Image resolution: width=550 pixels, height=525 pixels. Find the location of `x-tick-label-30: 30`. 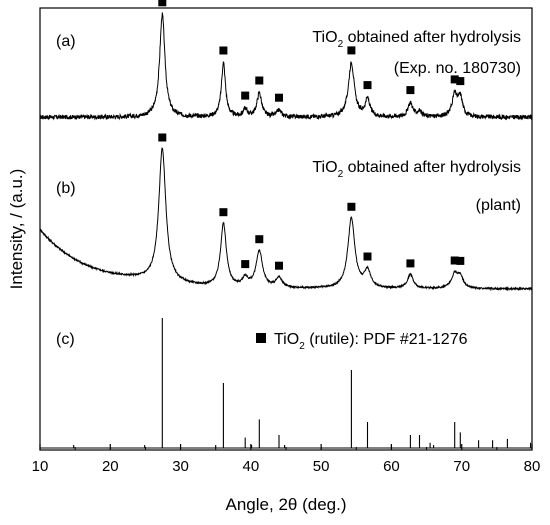

x-tick-label-30: 30 is located at coordinates (180, 466).